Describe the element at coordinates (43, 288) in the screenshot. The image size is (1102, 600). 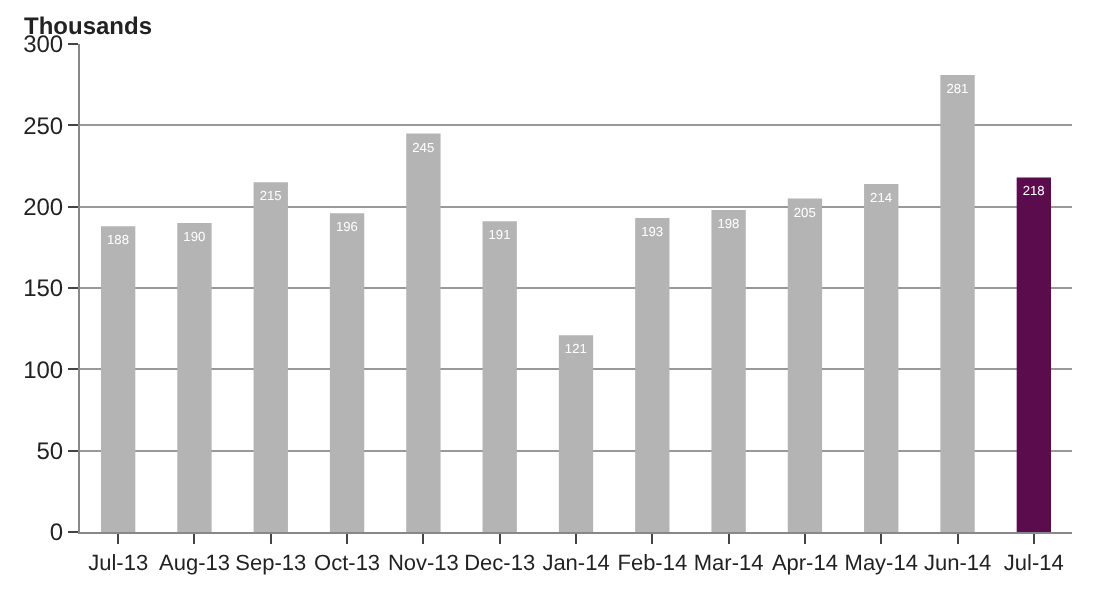
I see `y-tick-label: 150` at that location.